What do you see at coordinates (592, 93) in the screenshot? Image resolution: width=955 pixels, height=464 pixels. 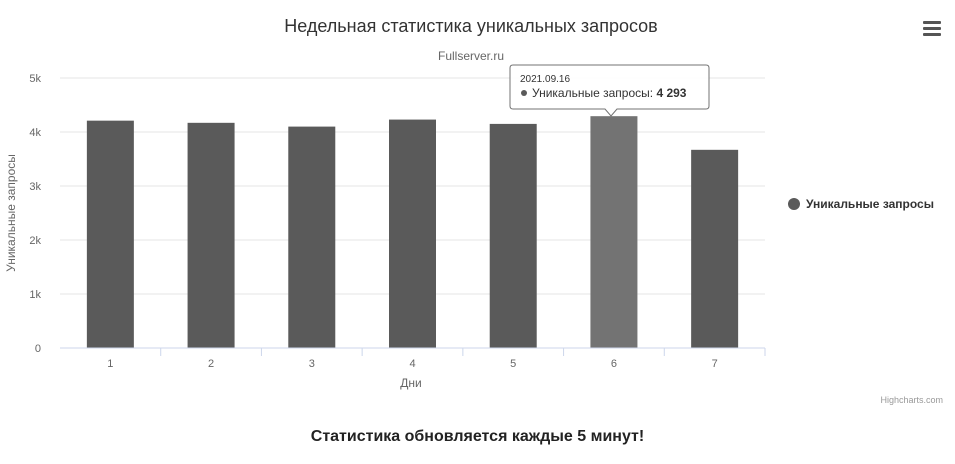 I see `tooltip-label: Уникальные запросы:` at bounding box center [592, 93].